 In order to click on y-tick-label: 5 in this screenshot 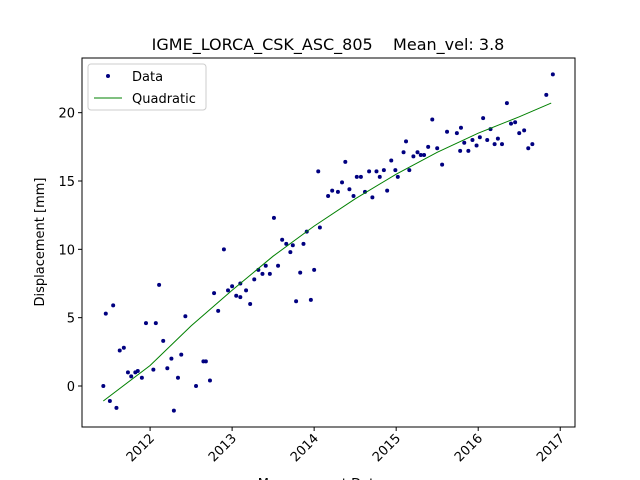, I will do `click(71, 319)`.